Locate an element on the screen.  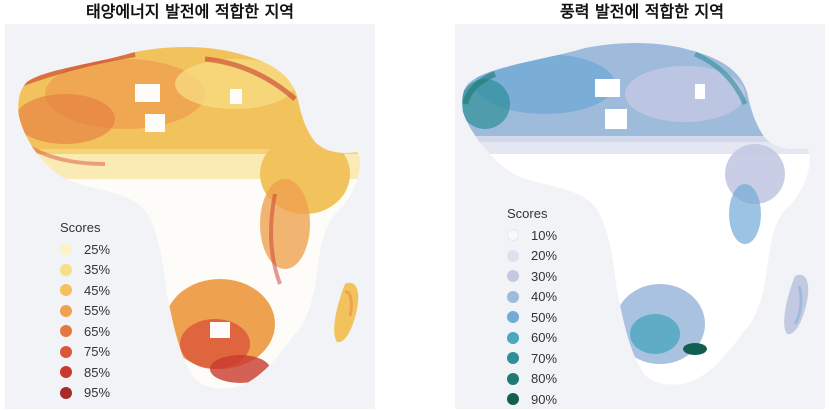
legend-label: 45% is located at coordinates (97, 290).